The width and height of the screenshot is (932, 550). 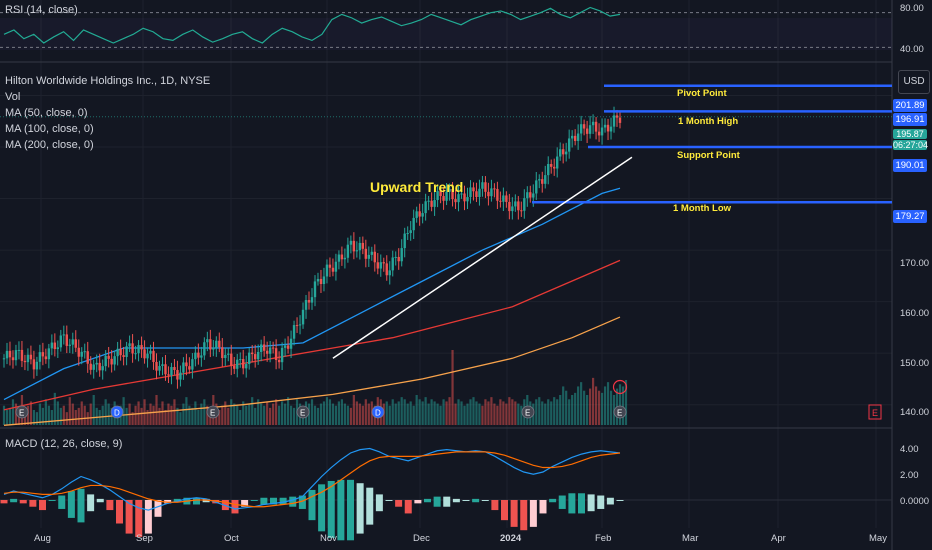 What do you see at coordinates (231, 538) in the screenshot?
I see `x-tick-2: Oct` at bounding box center [231, 538].